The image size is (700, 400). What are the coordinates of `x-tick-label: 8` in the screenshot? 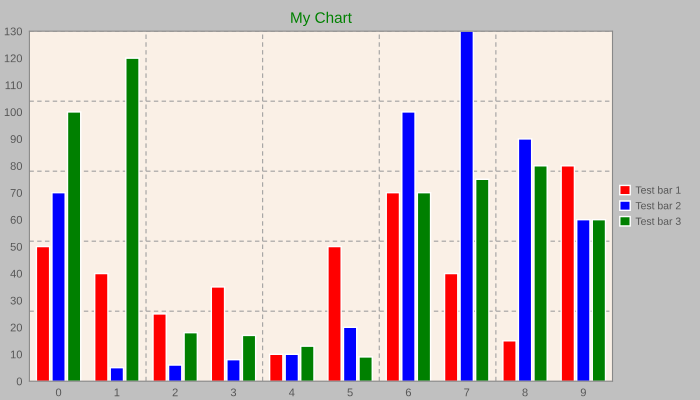 It's located at (525, 392).